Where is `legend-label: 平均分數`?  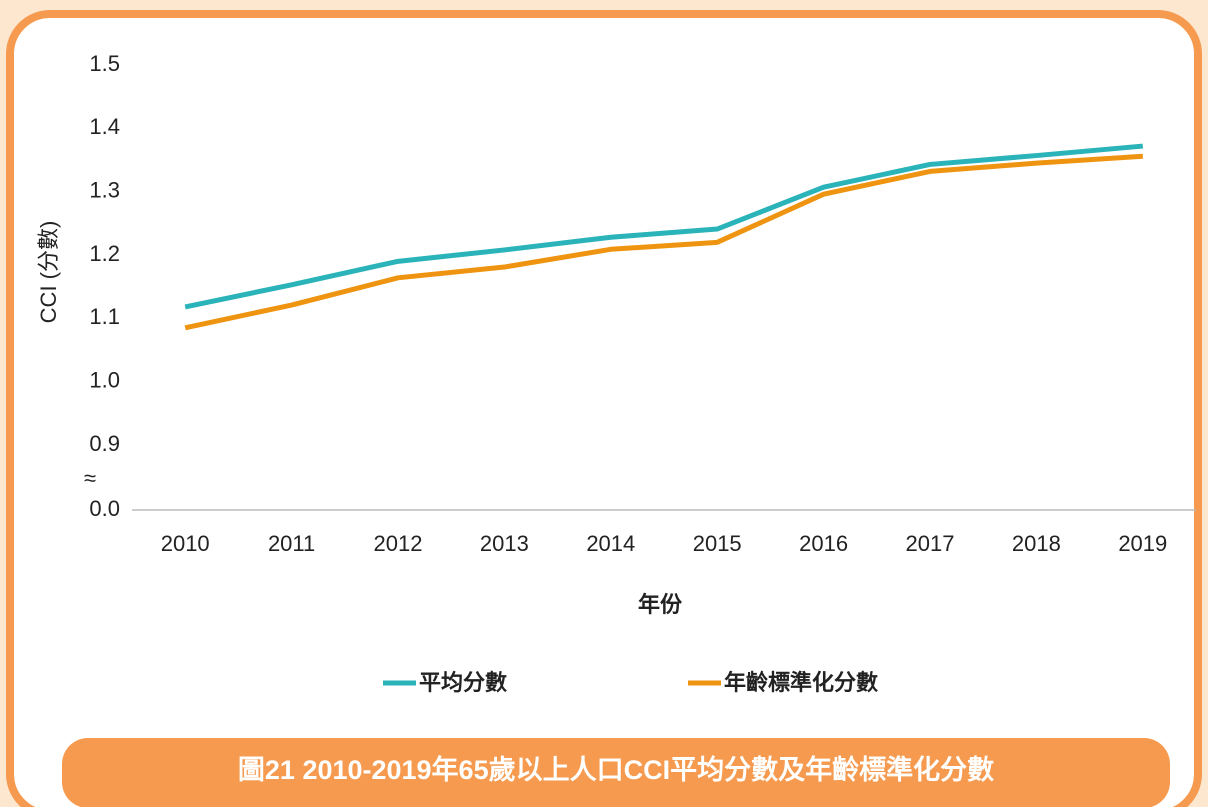 legend-label: 平均分數 is located at coordinates (463, 682).